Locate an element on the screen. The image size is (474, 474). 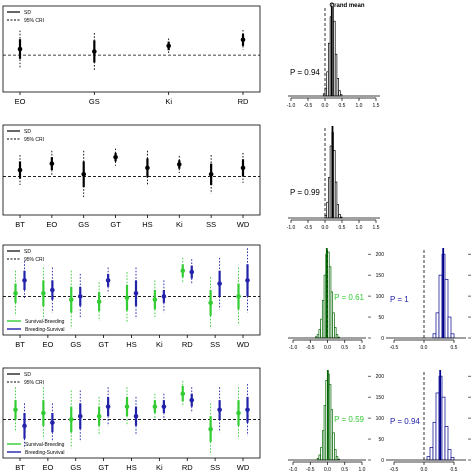
legend-group-a-label: Survival-Breeding is located at coordinates (45, 322).